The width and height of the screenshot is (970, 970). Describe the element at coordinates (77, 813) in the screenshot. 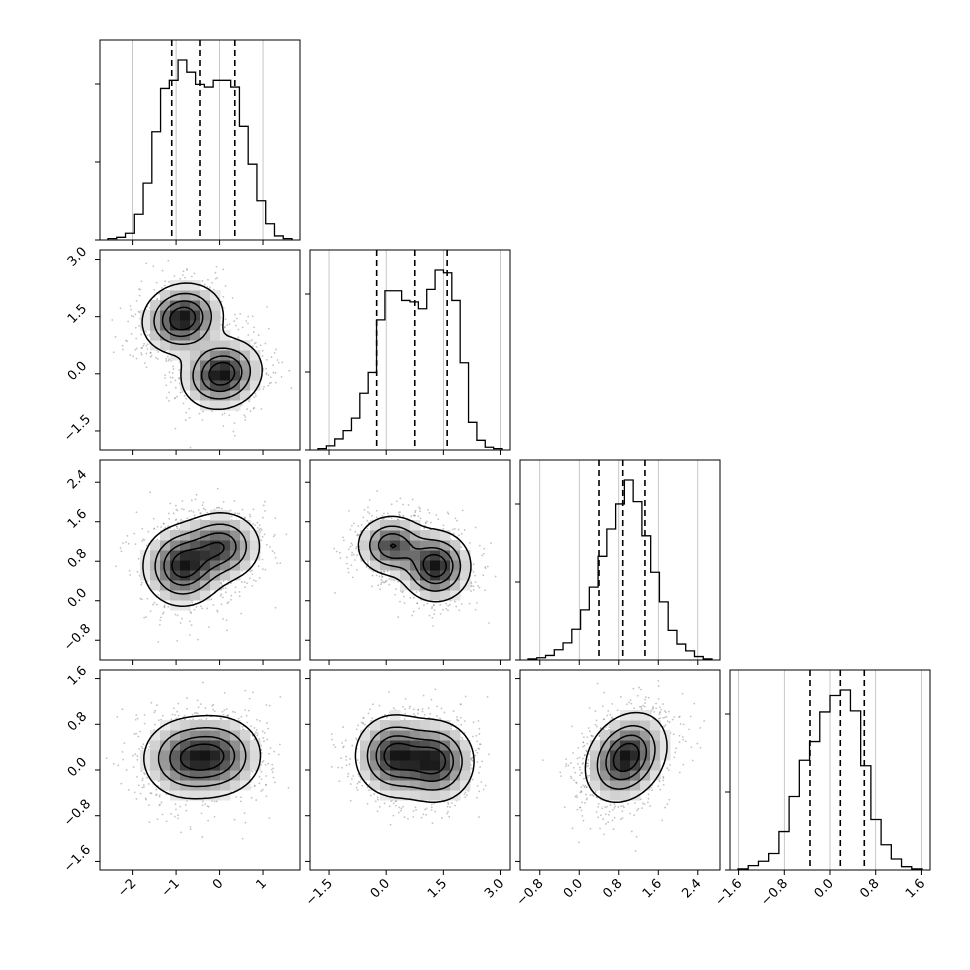

I see `y-tick-label: −0.8` at that location.